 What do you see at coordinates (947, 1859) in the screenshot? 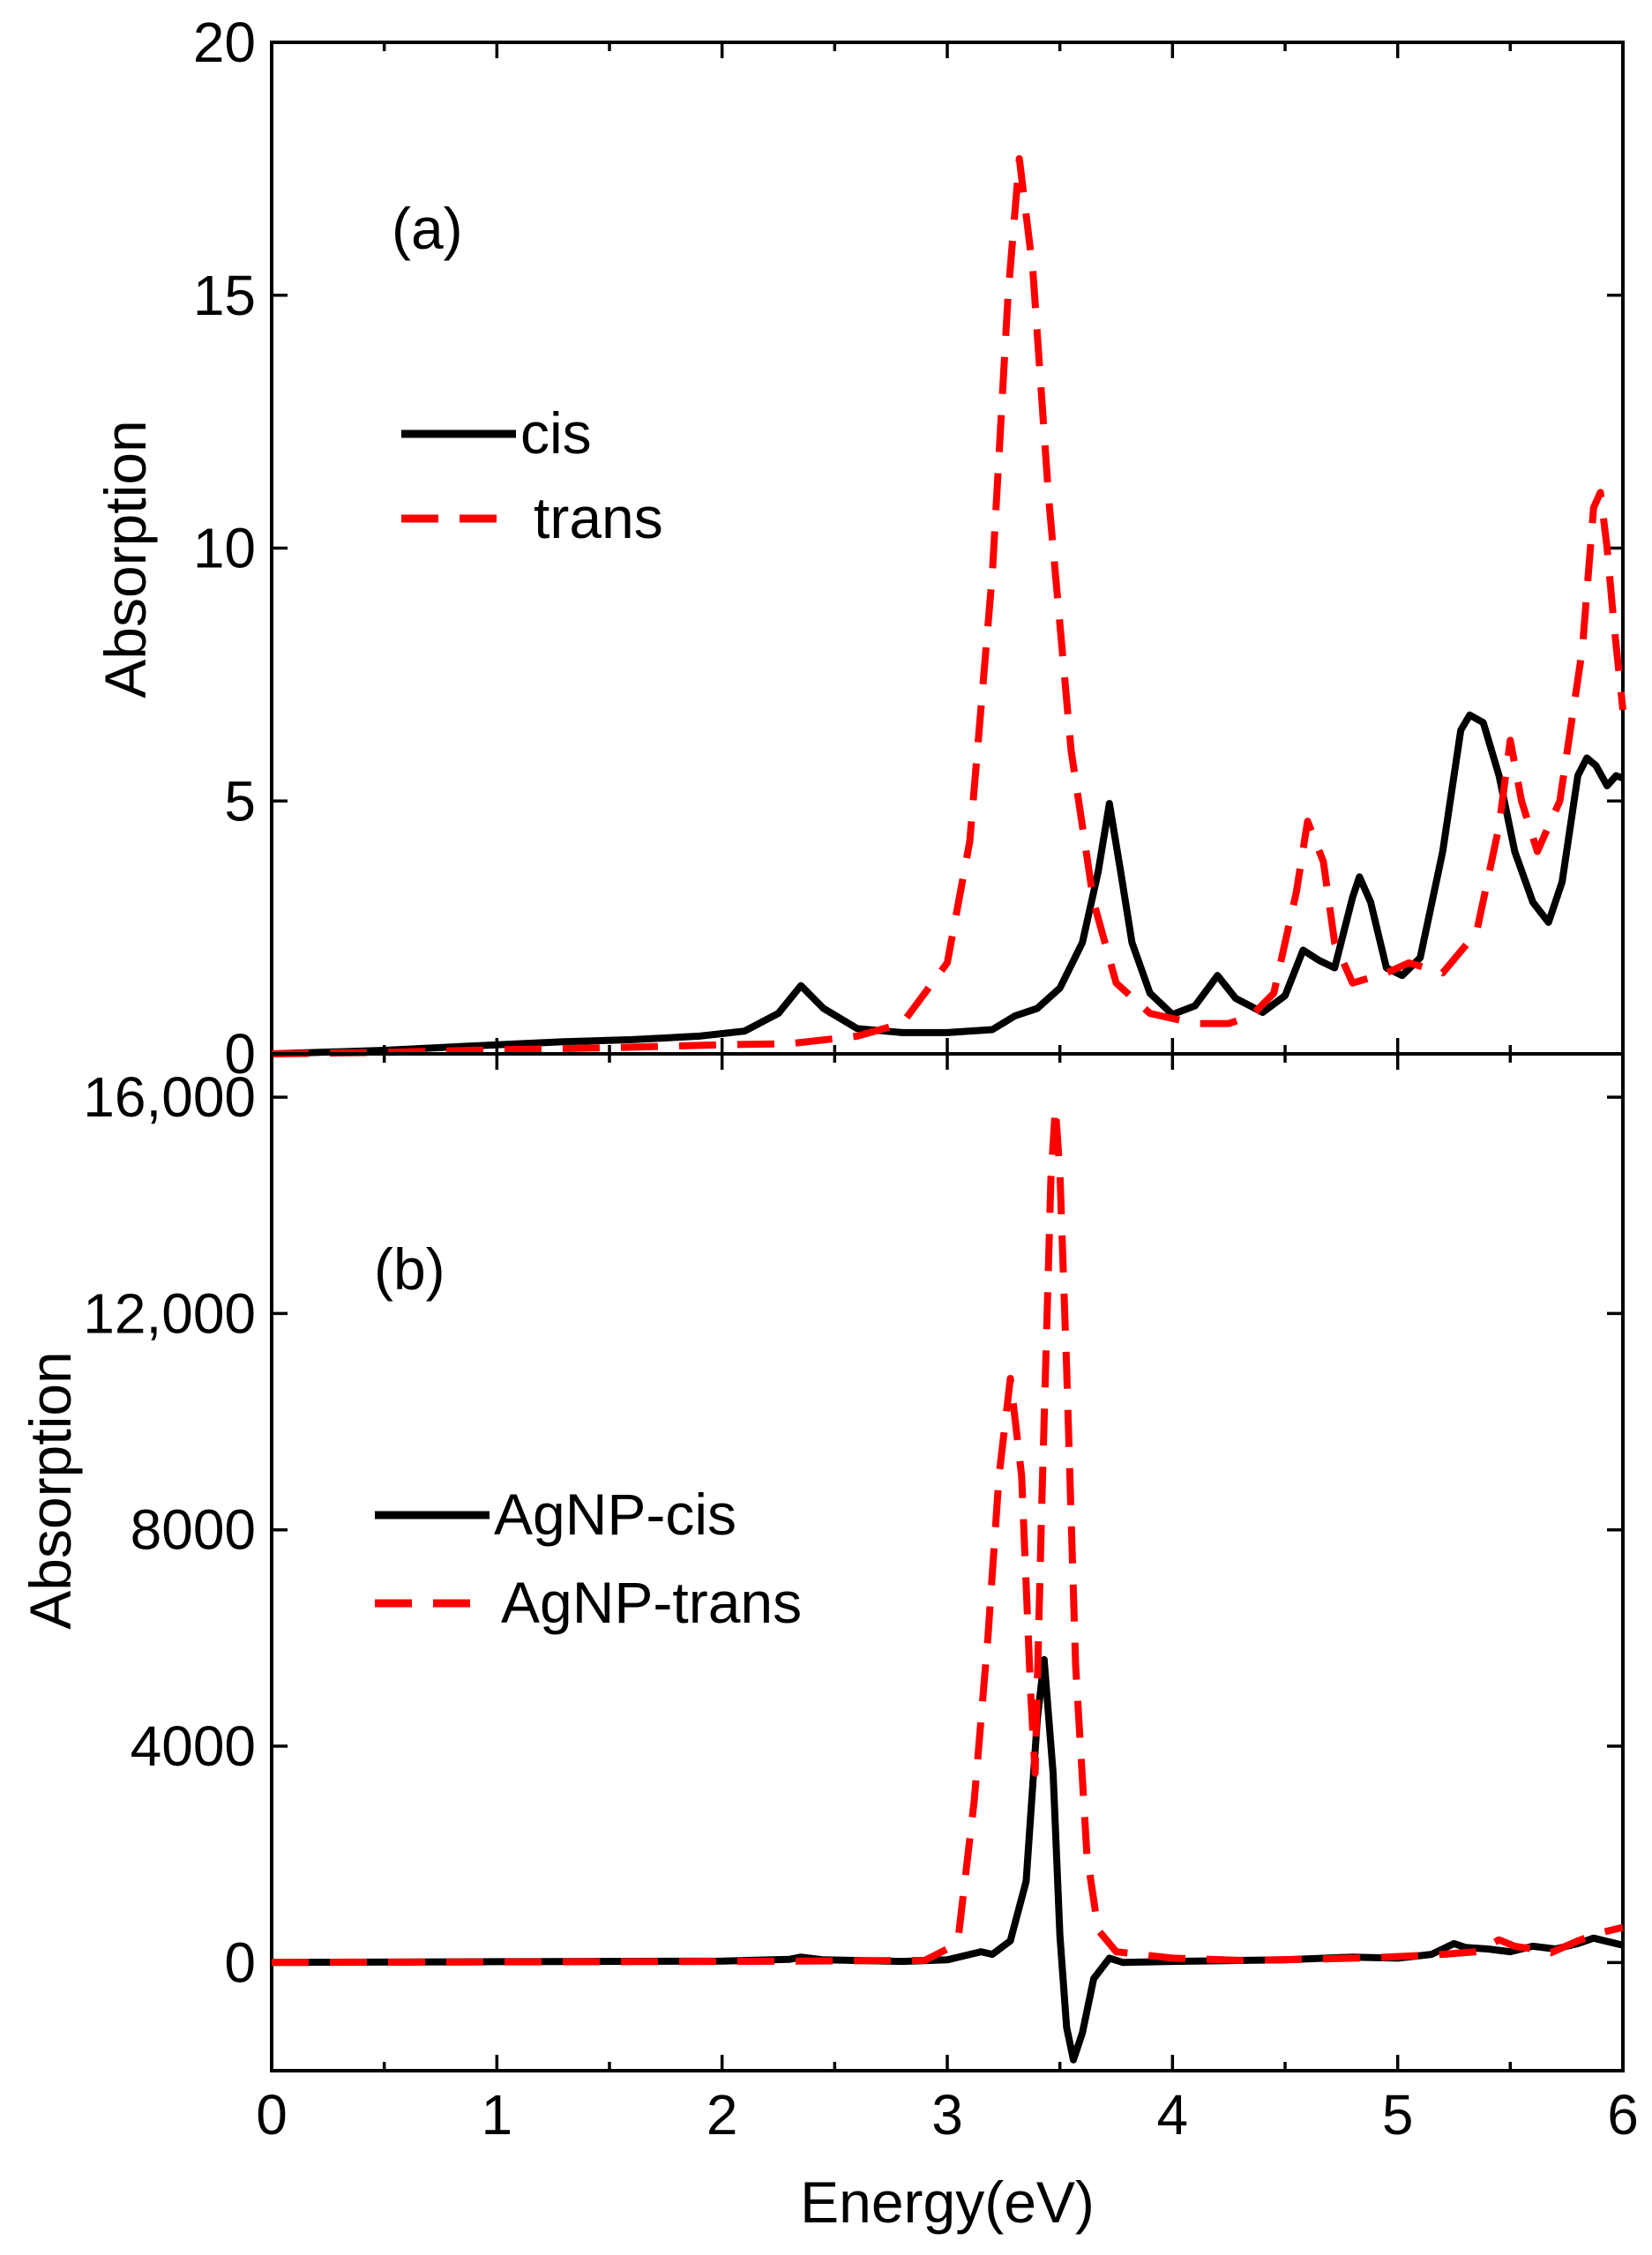
I see `series-line-agnp-cis` at bounding box center [947, 1859].